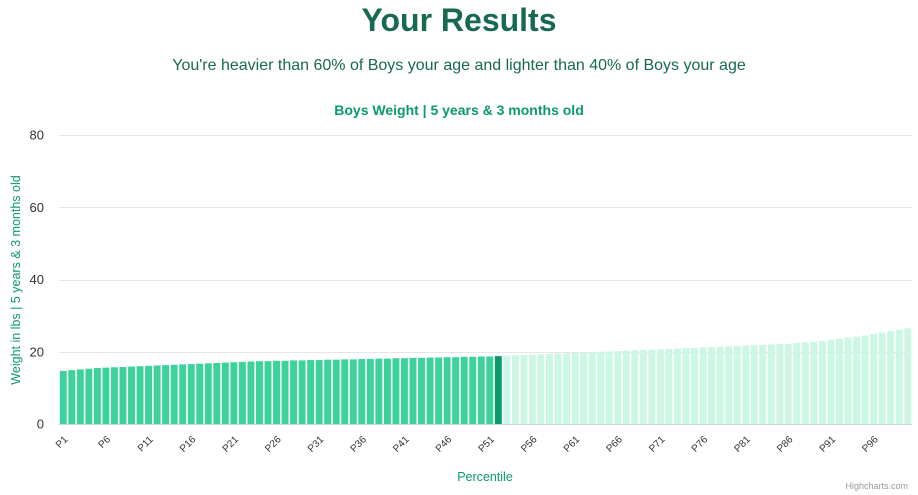  Describe the element at coordinates (771, 384) in the screenshot. I see `bar-p84` at that location.